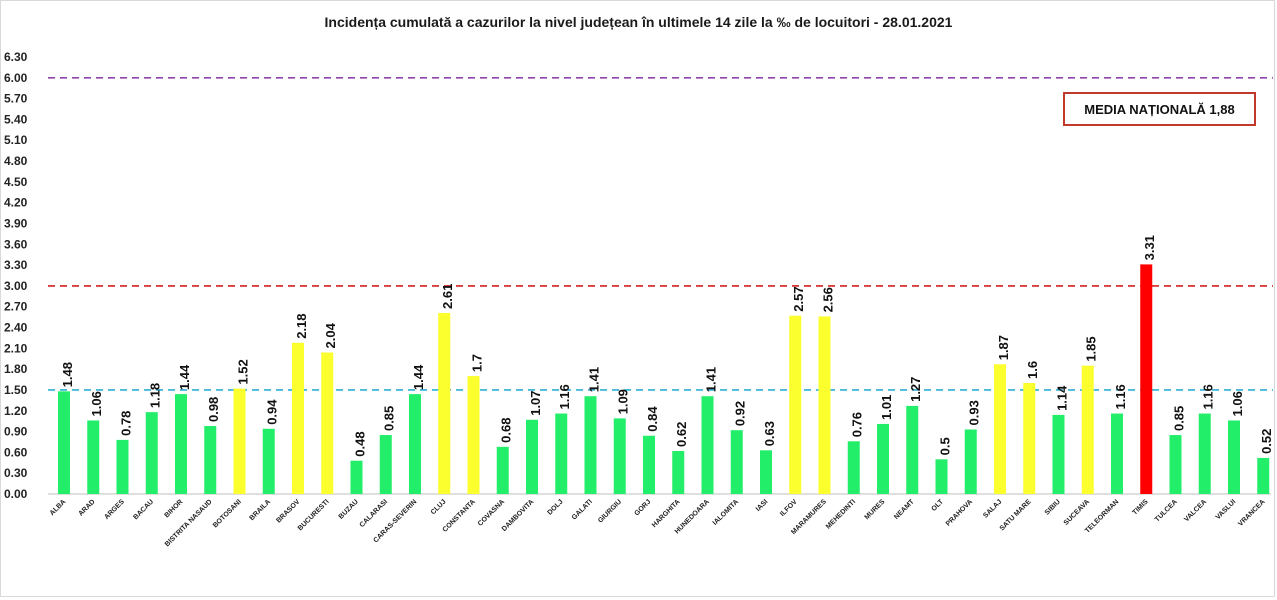 Image resolution: width=1277 pixels, height=600 pixels. What do you see at coordinates (681, 434) in the screenshot?
I see `data-label: 0.62` at bounding box center [681, 434].